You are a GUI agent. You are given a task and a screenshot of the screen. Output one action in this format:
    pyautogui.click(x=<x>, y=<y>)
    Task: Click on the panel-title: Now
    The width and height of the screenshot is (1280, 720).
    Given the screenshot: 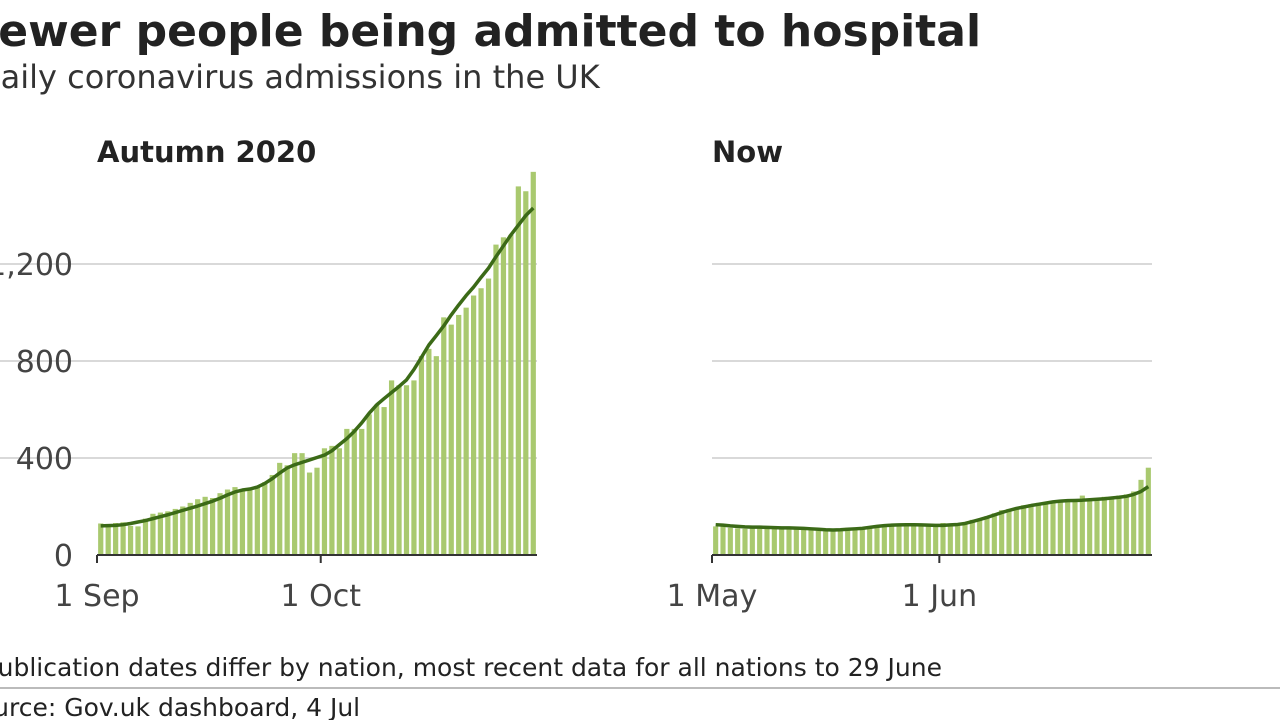 What is the action you would take?
    pyautogui.click(x=747, y=152)
    